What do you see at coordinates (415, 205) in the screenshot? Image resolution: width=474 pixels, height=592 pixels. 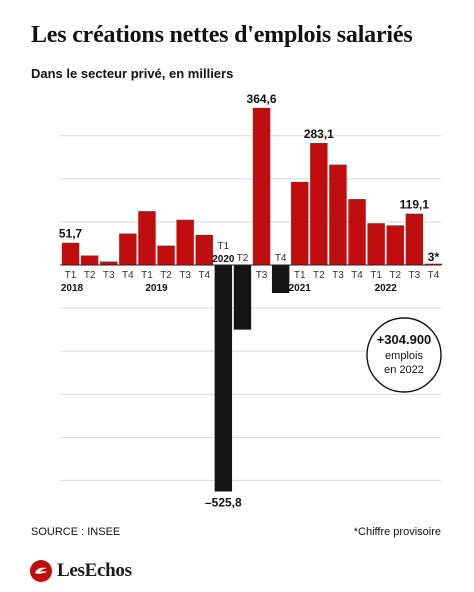 I see `data-label: 119,1` at bounding box center [415, 205].